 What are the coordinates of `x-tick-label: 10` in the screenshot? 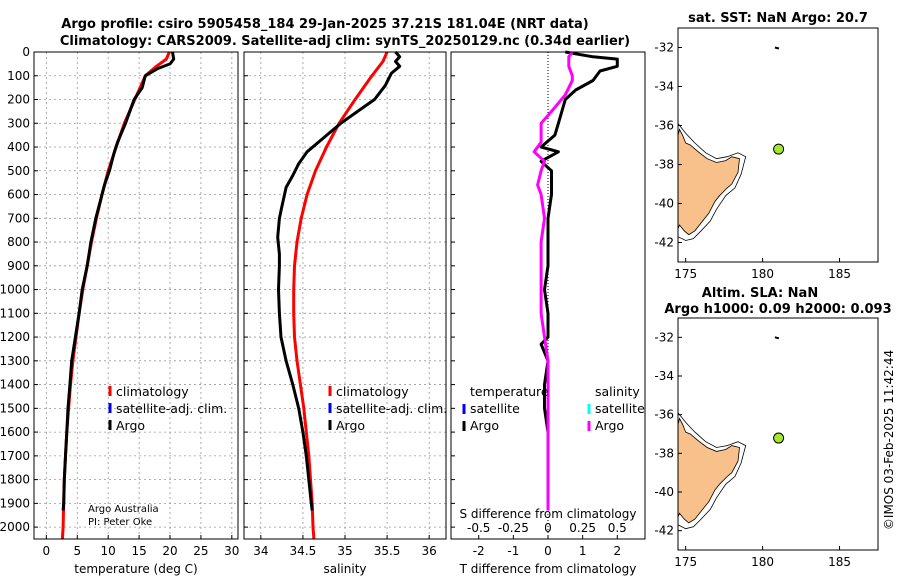 It's located at (108, 551).